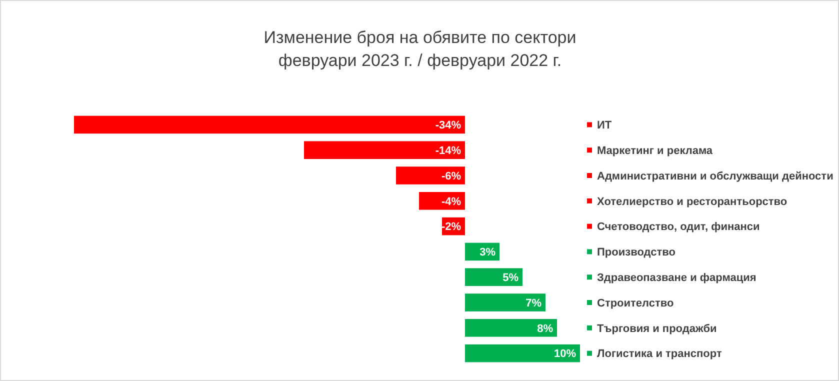 The width and height of the screenshot is (839, 381). I want to click on chart-subtitle: февруари 2023 г. / февруари 2022 г., so click(420, 60).